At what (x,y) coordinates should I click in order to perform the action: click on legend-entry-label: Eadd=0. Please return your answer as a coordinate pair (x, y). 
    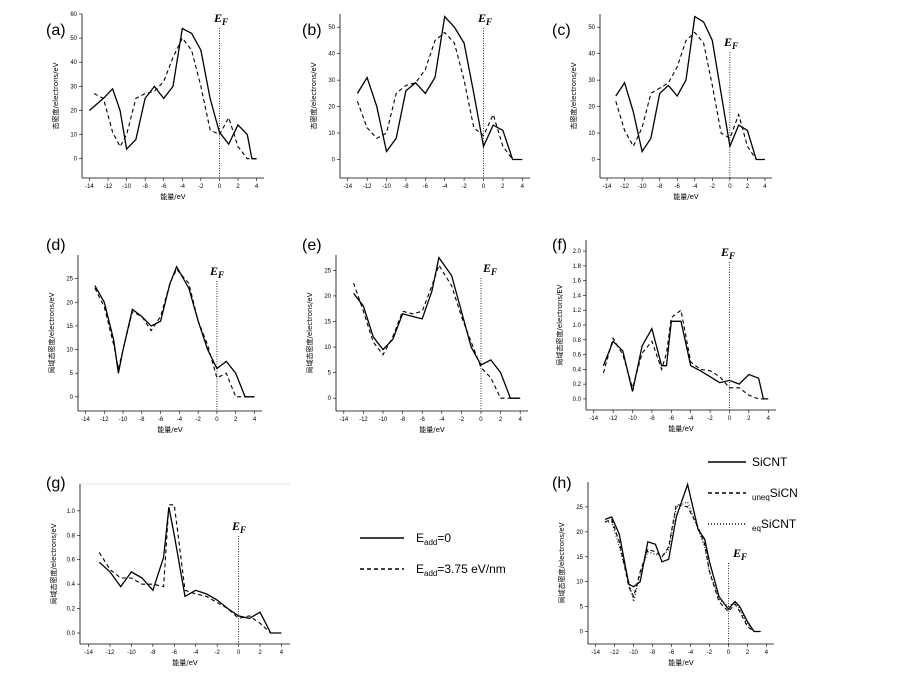
    Looking at the image, I should click on (433, 539).